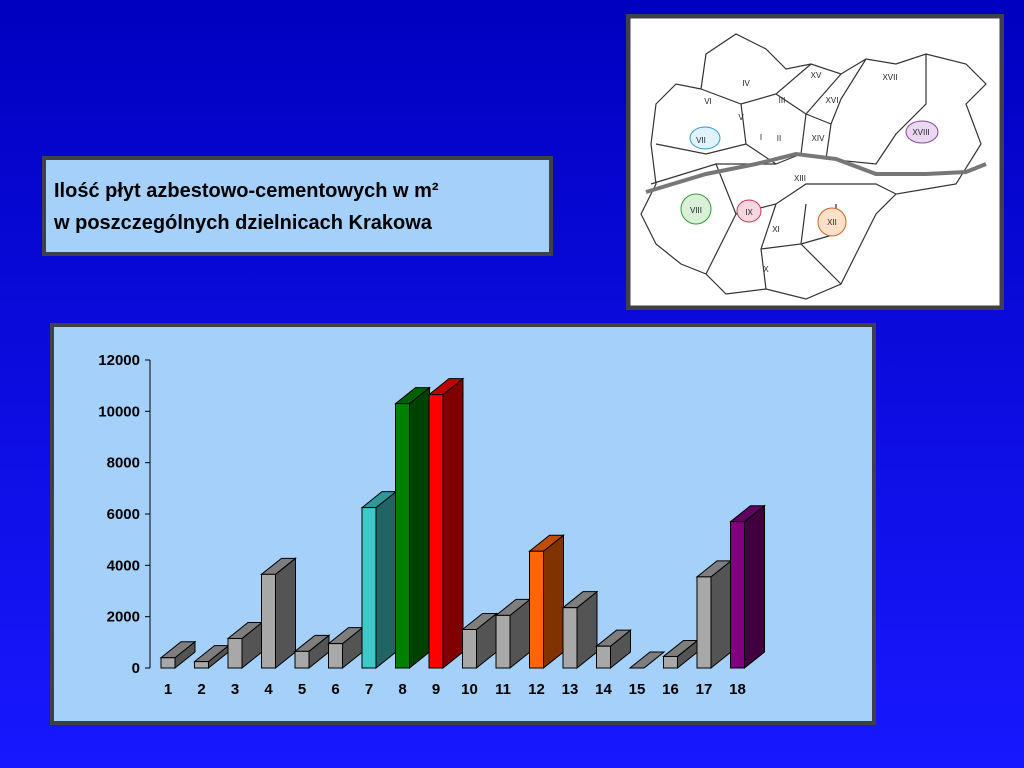 Image resolution: width=1024 pixels, height=768 pixels. I want to click on x-tick-label: 2, so click(201, 689).